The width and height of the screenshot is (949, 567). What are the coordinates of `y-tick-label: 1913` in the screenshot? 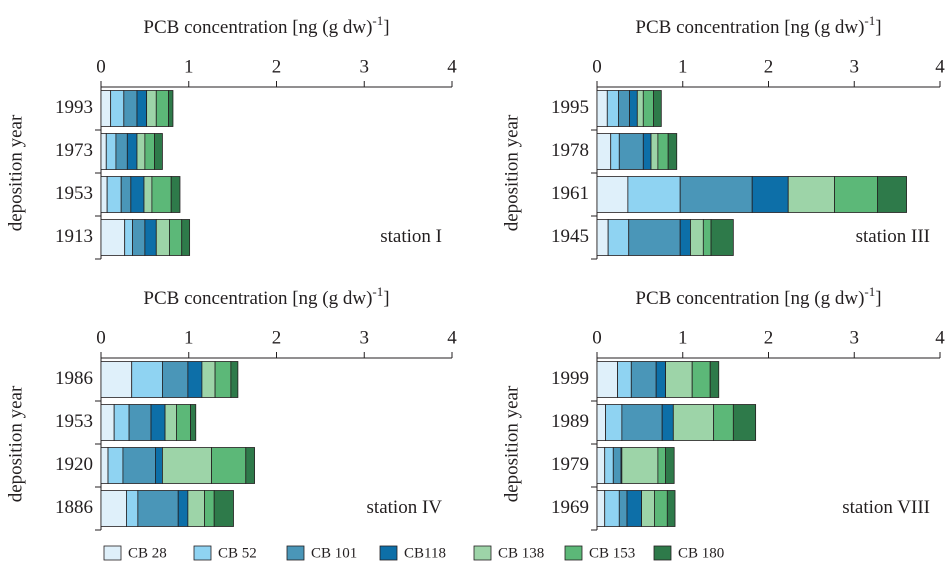 It's located at (74, 236).